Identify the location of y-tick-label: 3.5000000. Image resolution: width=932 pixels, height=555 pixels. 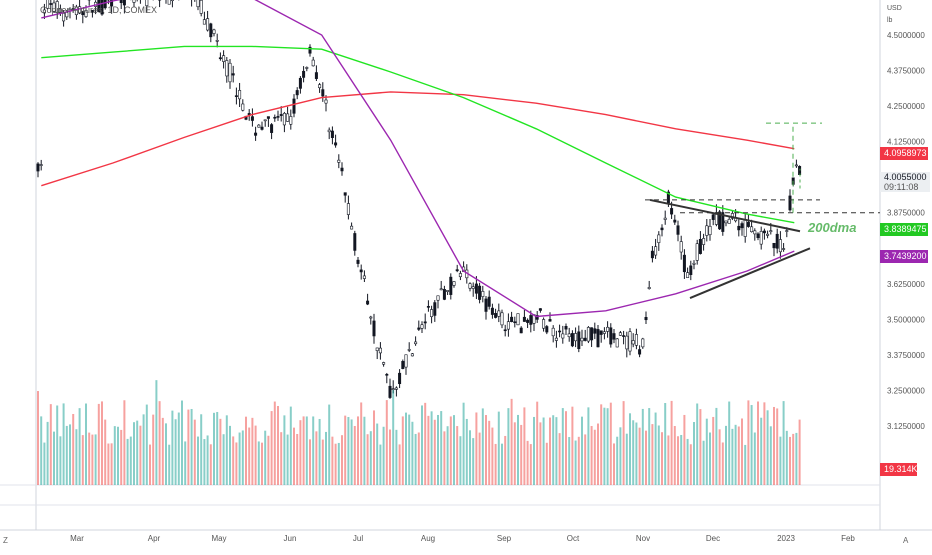
(906, 319).